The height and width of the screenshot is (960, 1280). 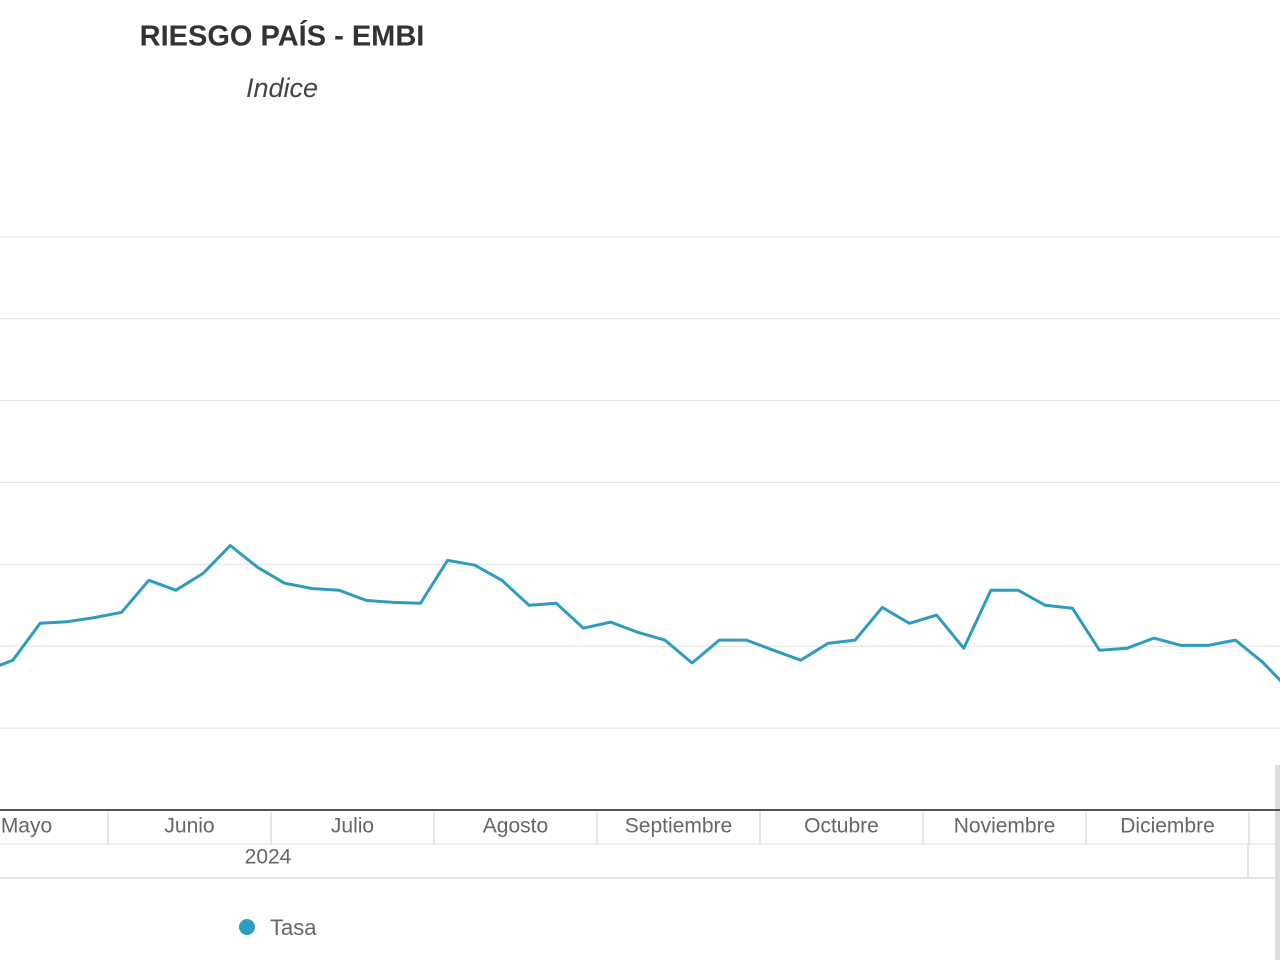 I want to click on chart-subtitle: Indice, so click(x=282, y=88).